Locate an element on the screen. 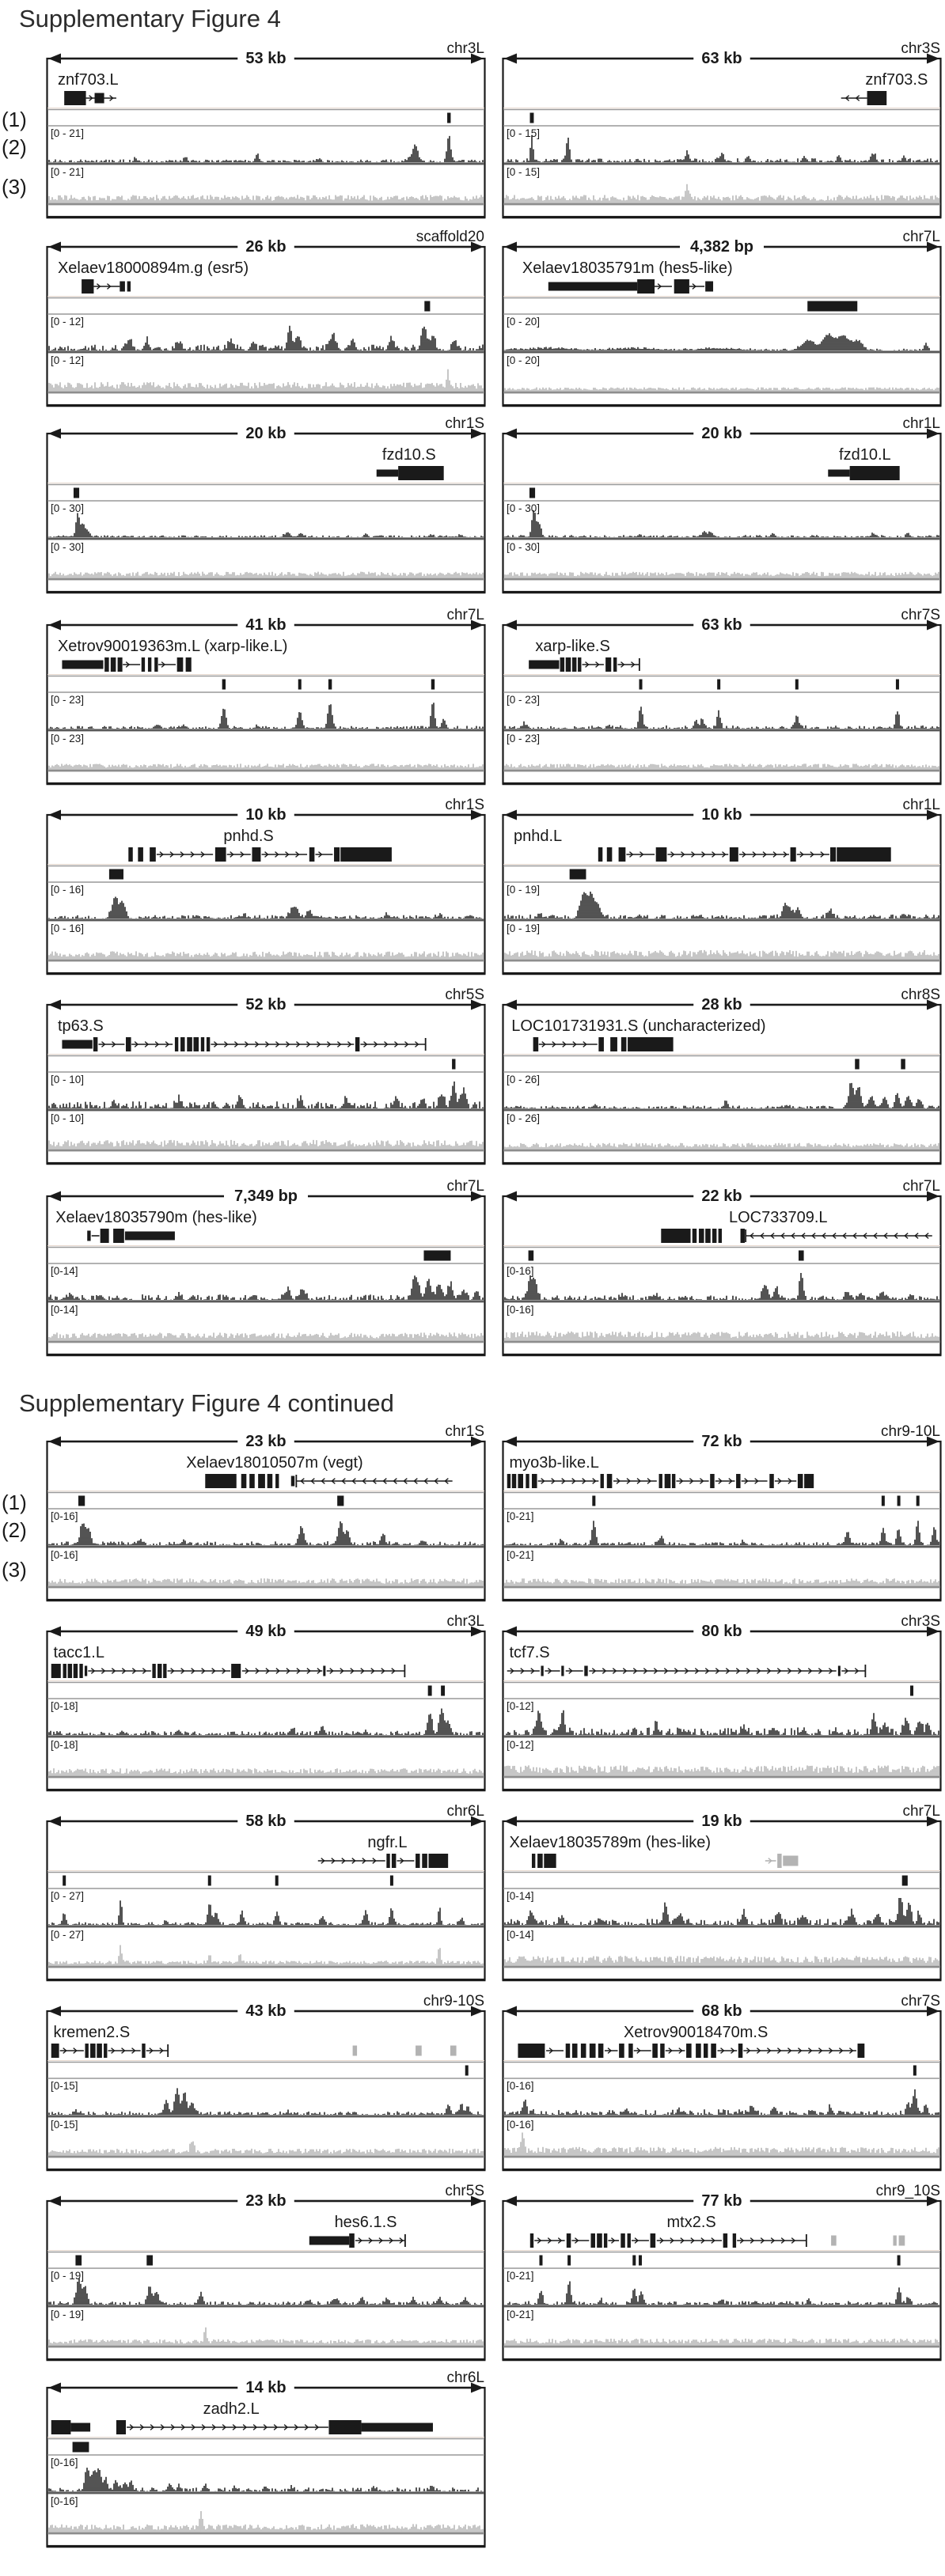 The width and height of the screenshot is (945, 2576). gene-name-label: Xetrov90018470m.S is located at coordinates (696, 2033).